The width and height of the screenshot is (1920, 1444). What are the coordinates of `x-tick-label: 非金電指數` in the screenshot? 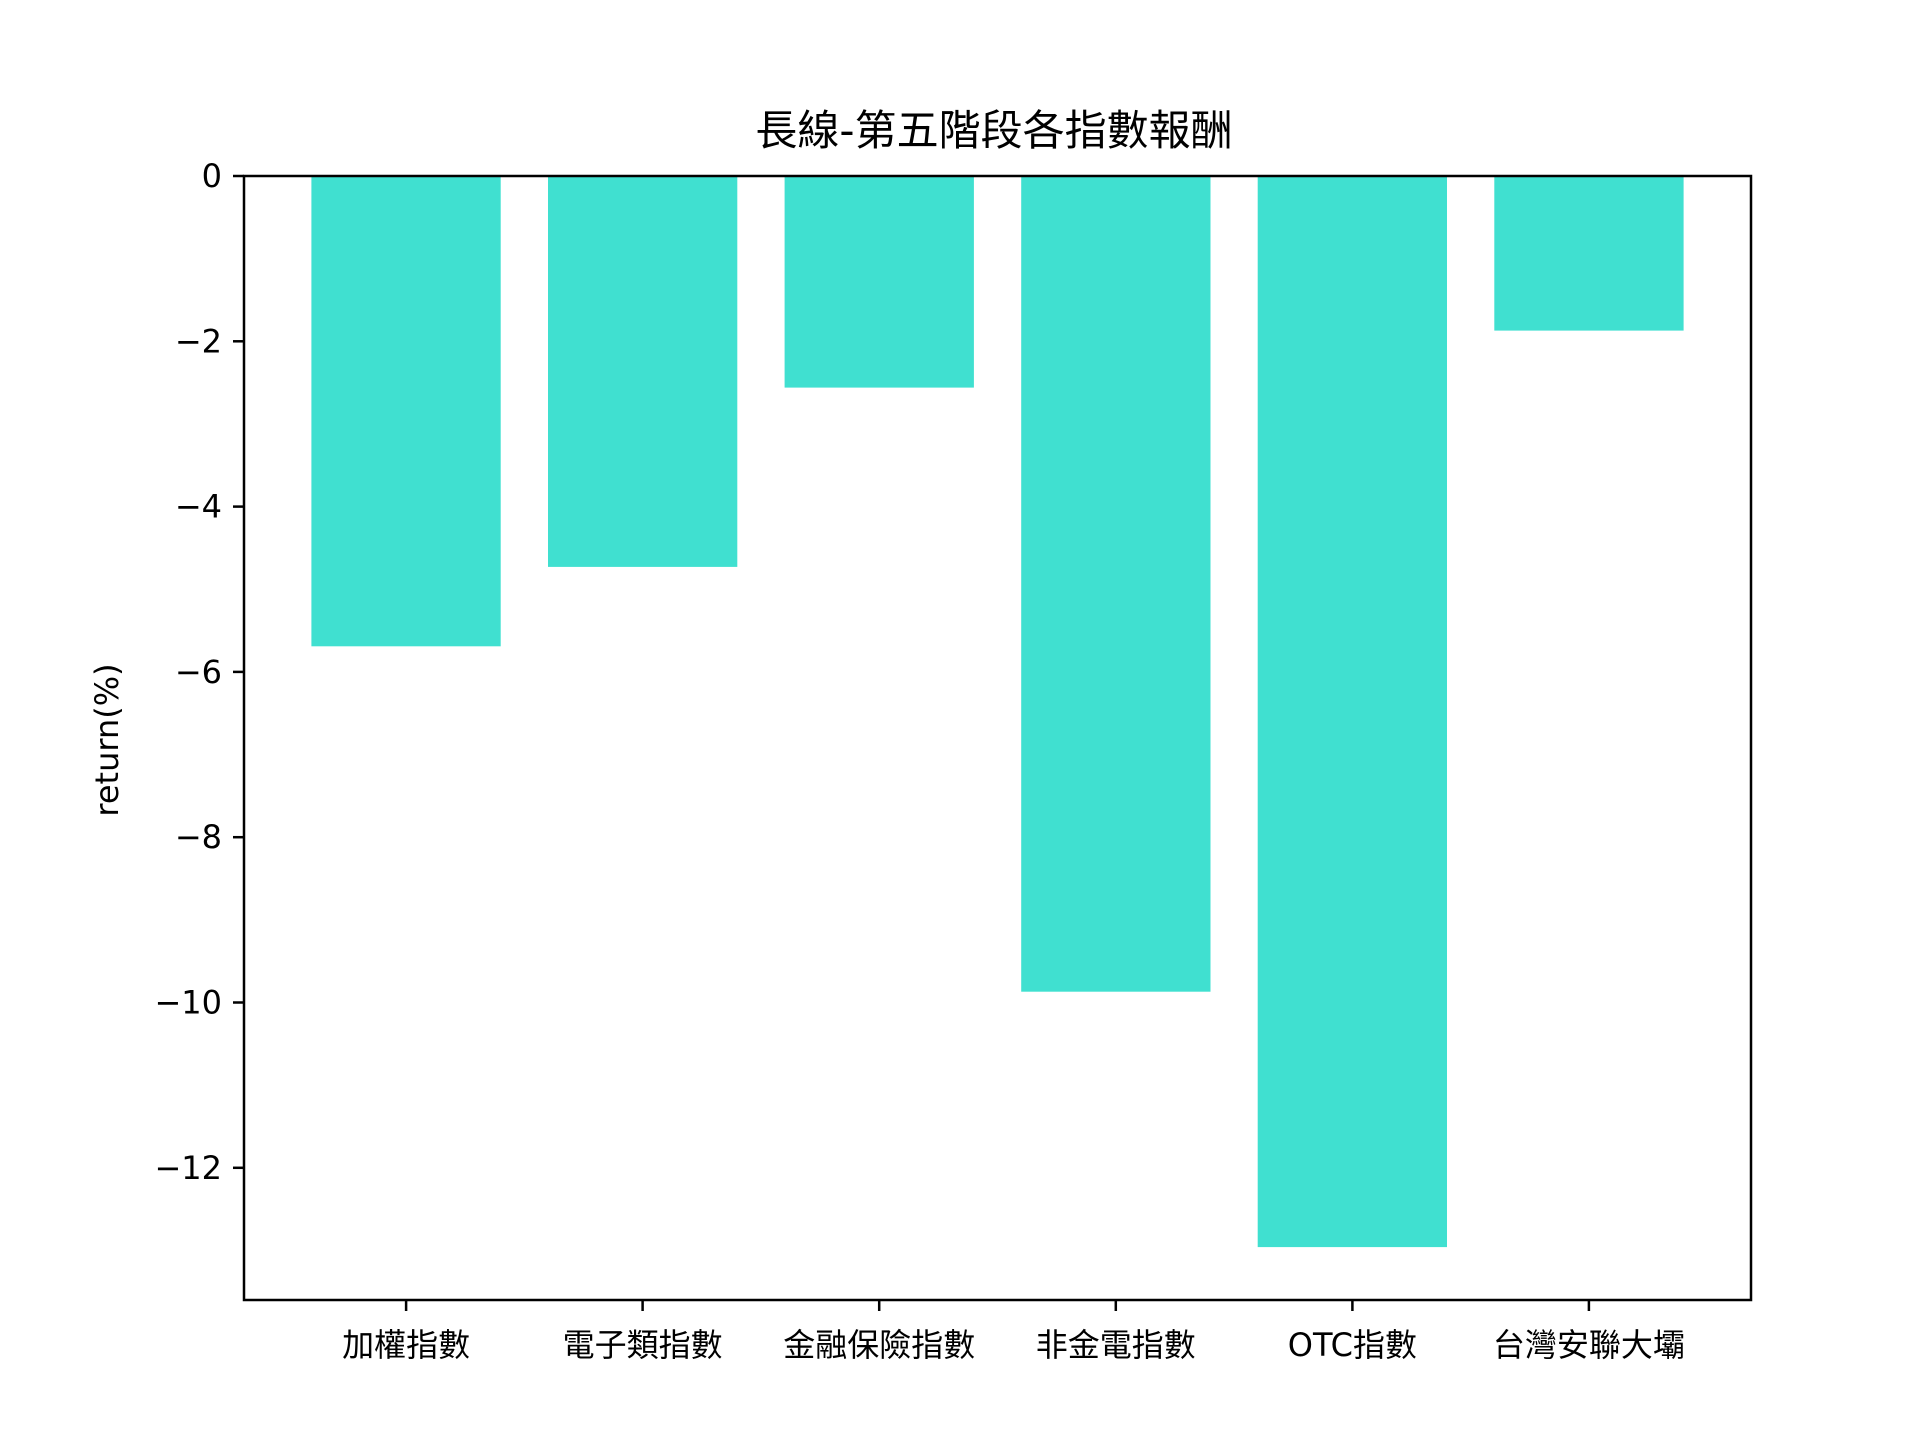 It's located at (1116, 1345).